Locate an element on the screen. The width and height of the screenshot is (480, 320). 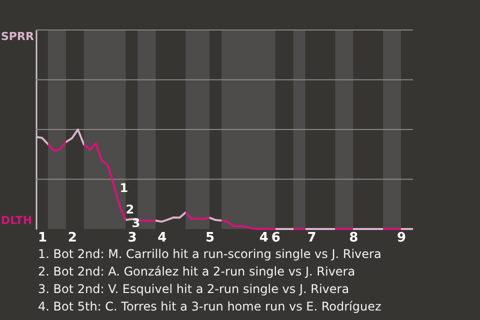
x-tick-label: 9 is located at coordinates (401, 238).